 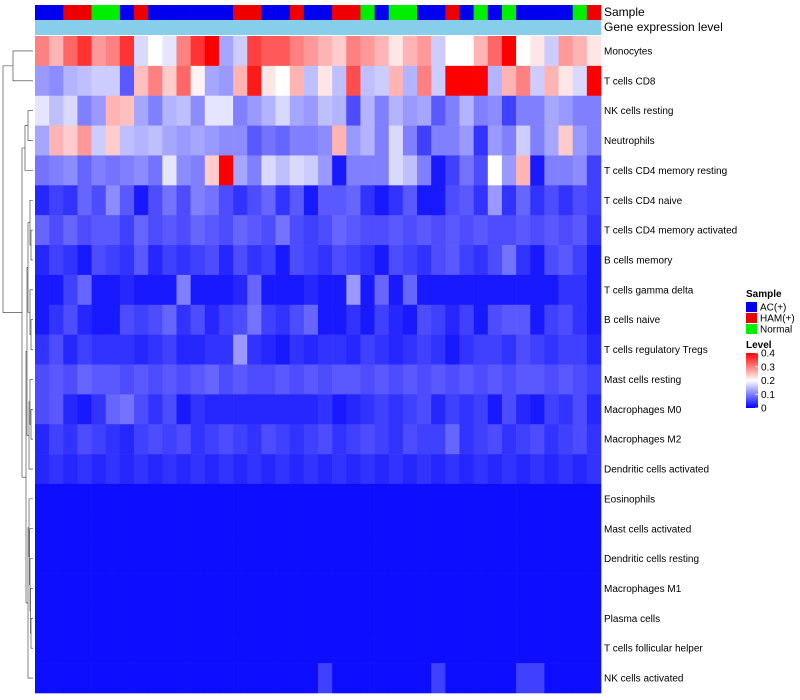 What do you see at coordinates (768, 367) in the screenshot?
I see `legend-tick-label: 0.3` at bounding box center [768, 367].